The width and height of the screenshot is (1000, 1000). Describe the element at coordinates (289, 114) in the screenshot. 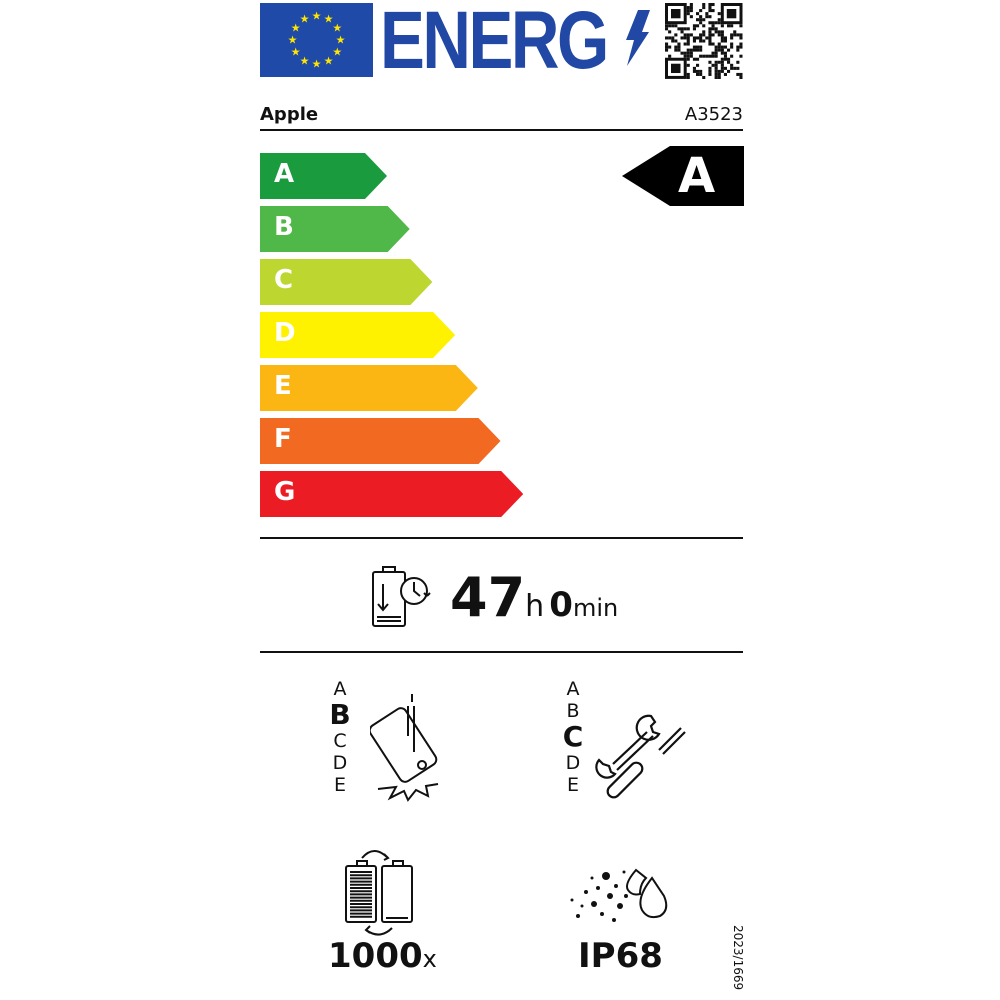

I see `supplier-name: Apple` at that location.